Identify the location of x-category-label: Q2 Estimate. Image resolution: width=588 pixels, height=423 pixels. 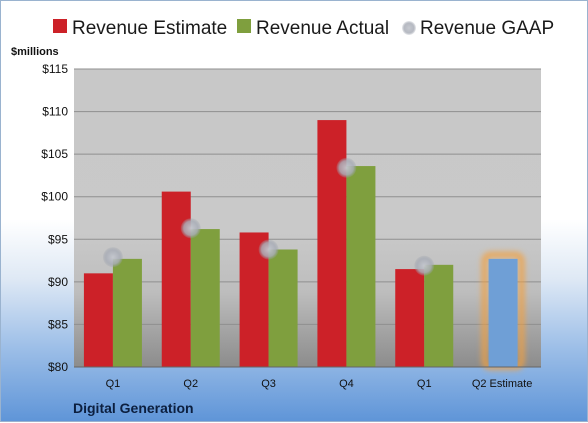
(502, 384).